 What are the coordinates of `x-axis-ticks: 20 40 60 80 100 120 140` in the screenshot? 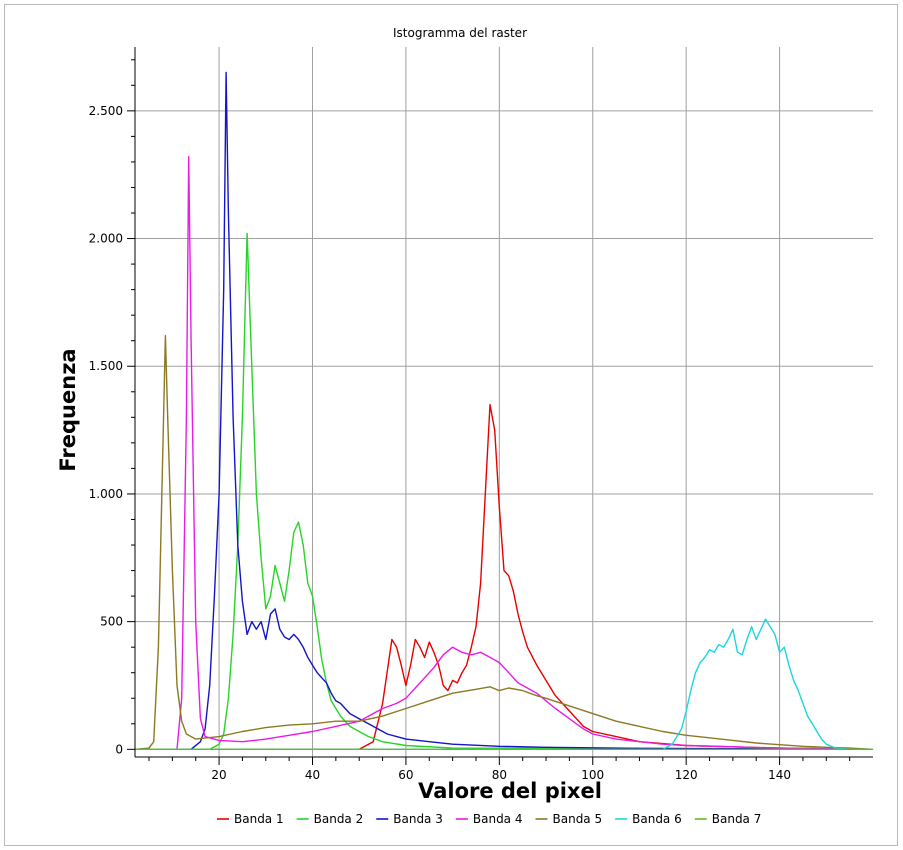 It's located at (499, 769).